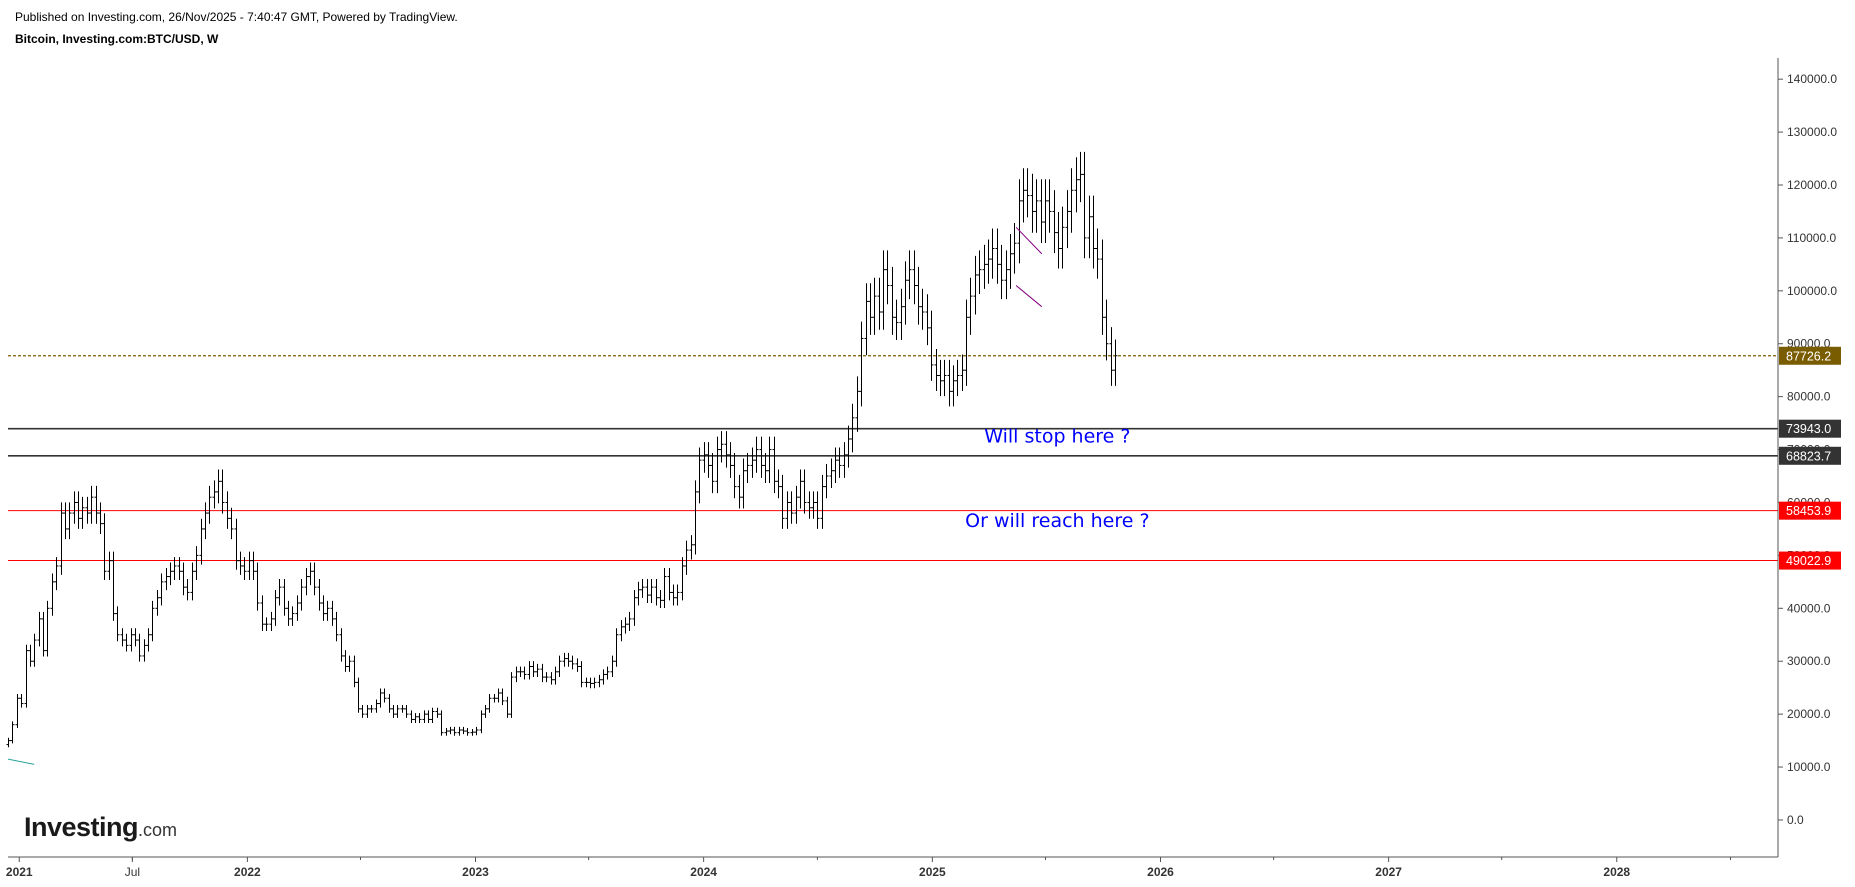  What do you see at coordinates (1812, 185) in the screenshot?
I see `y-tick-label: 120000.0` at bounding box center [1812, 185].